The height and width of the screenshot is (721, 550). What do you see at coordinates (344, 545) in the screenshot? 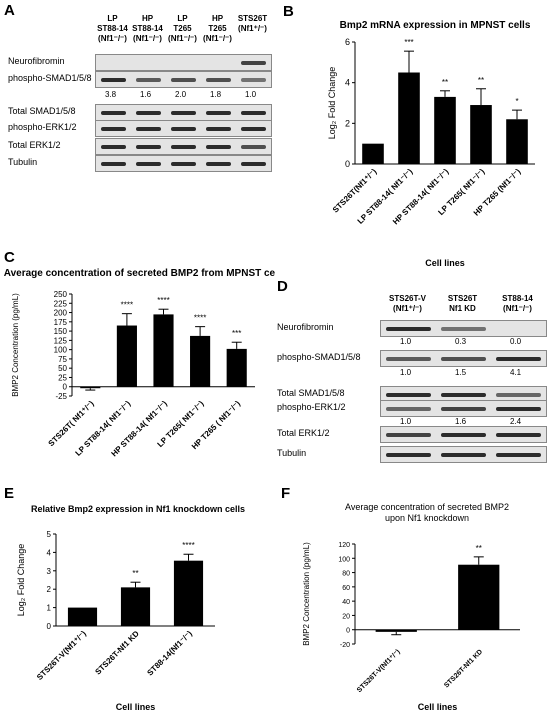
I see `y-tick-label: 120` at bounding box center [344, 545].